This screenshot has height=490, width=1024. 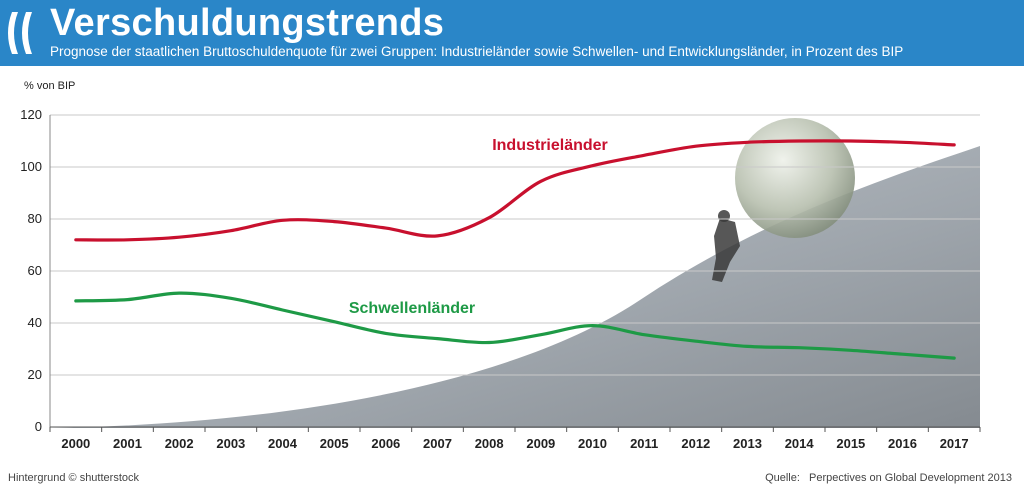 I want to click on x-tick-label: 2004, so click(x=283, y=443).